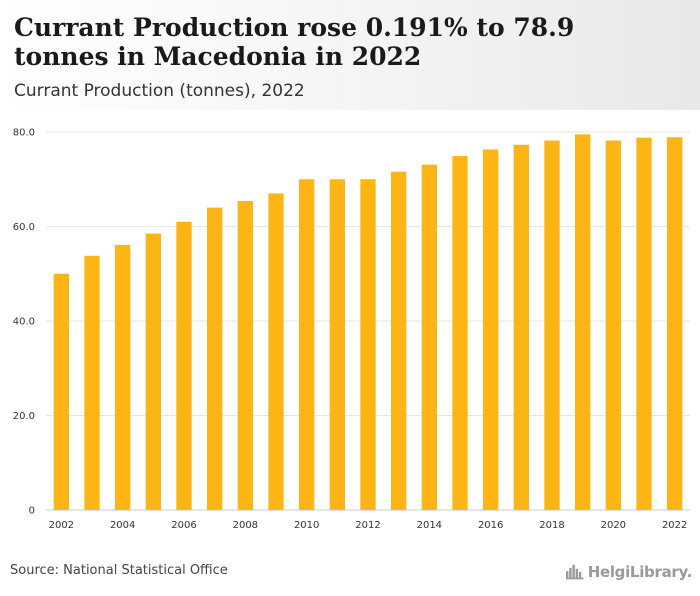 This screenshot has height=596, width=700. What do you see at coordinates (368, 344) in the screenshot?
I see `bar-2012` at bounding box center [368, 344].